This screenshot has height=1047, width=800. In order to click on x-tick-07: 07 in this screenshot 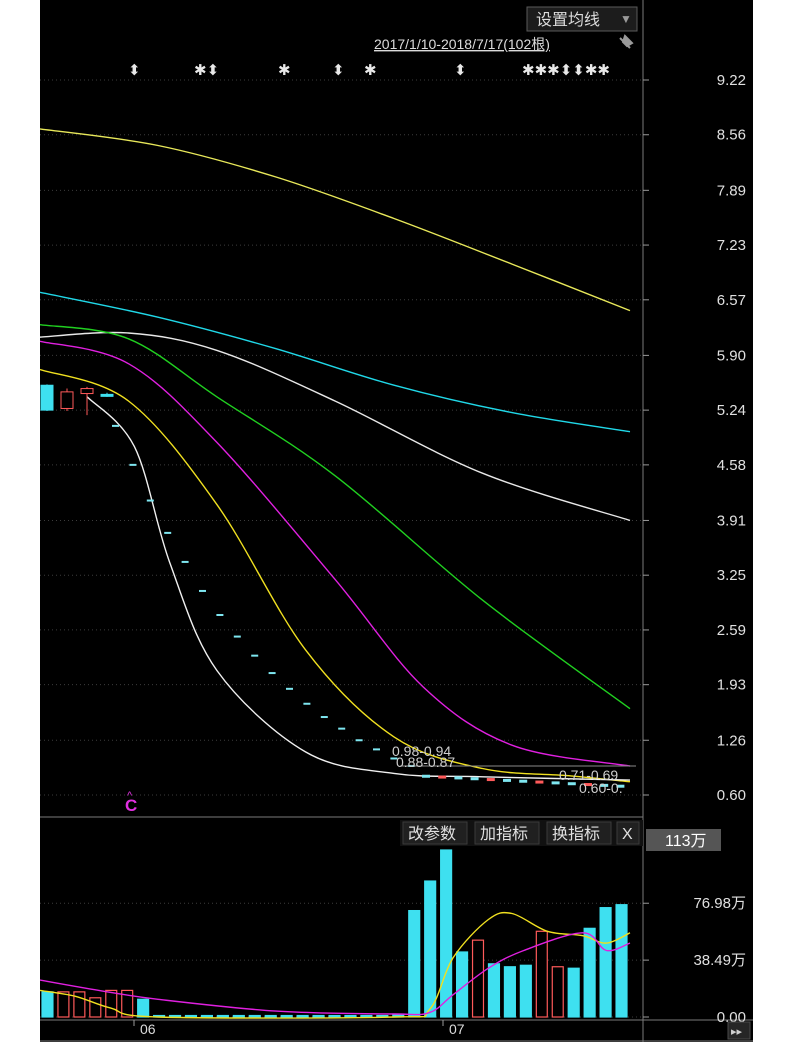, I will do `click(457, 1029)`.